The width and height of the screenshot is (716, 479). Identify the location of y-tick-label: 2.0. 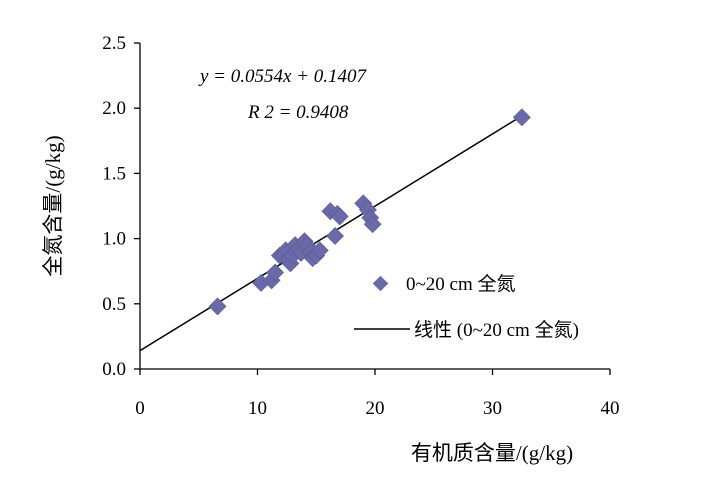
(114, 108).